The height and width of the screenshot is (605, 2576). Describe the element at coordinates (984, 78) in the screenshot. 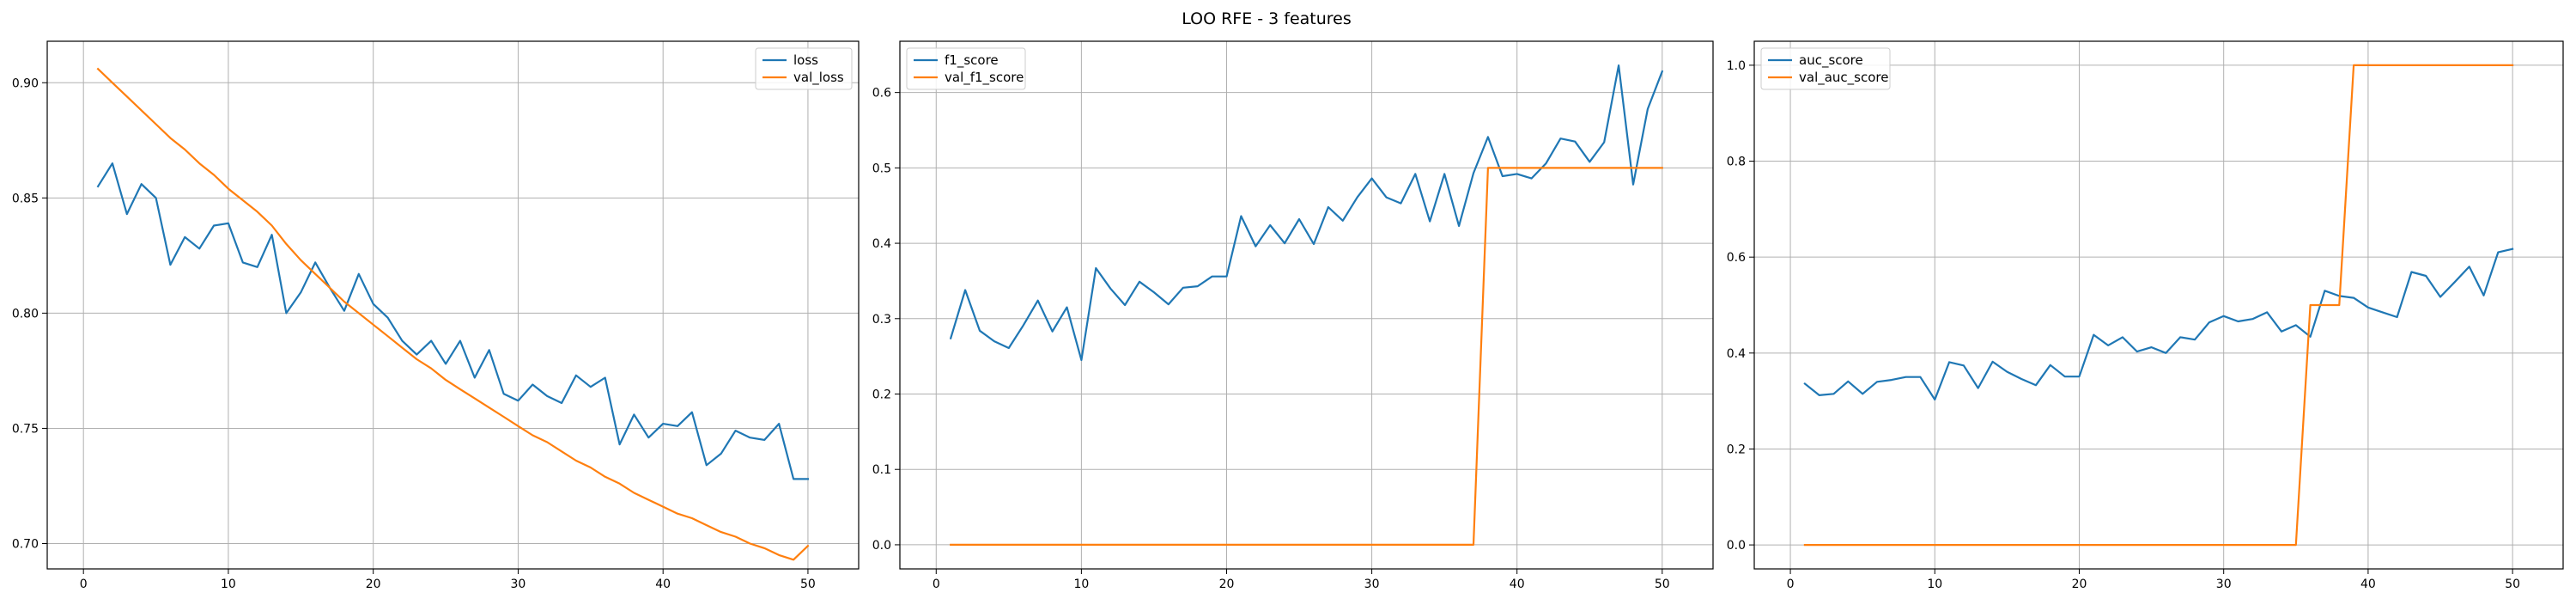

I see `legend-label: val_f1_score` at that location.